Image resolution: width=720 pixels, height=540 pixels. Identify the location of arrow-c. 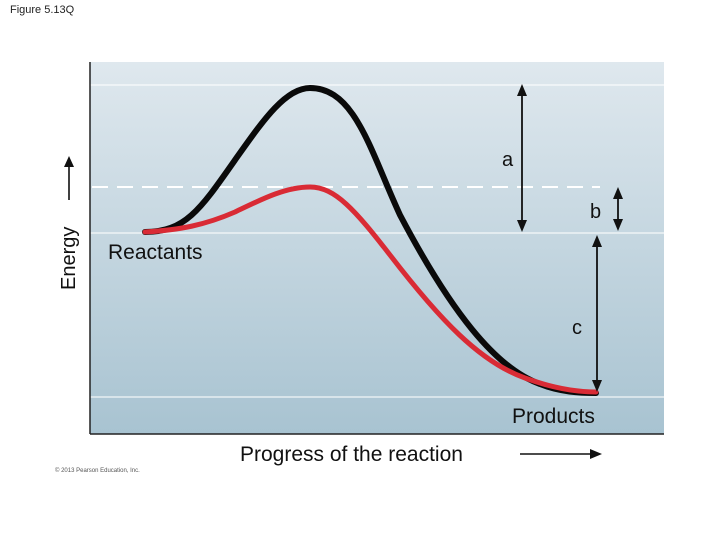
(597, 313).